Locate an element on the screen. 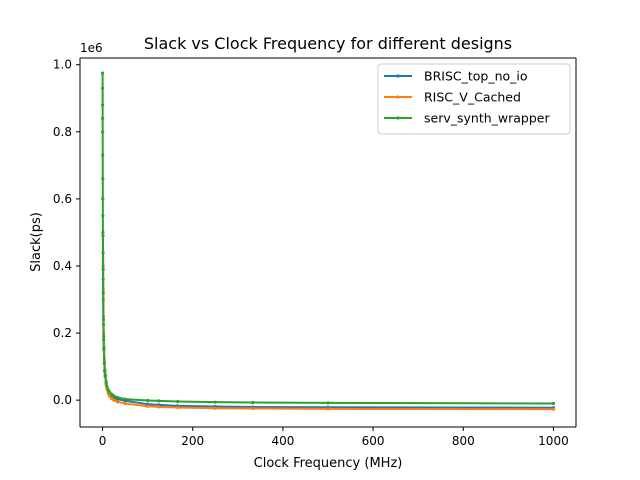 The width and height of the screenshot is (640, 480). y-tick-label: 1.0 is located at coordinates (62, 65).